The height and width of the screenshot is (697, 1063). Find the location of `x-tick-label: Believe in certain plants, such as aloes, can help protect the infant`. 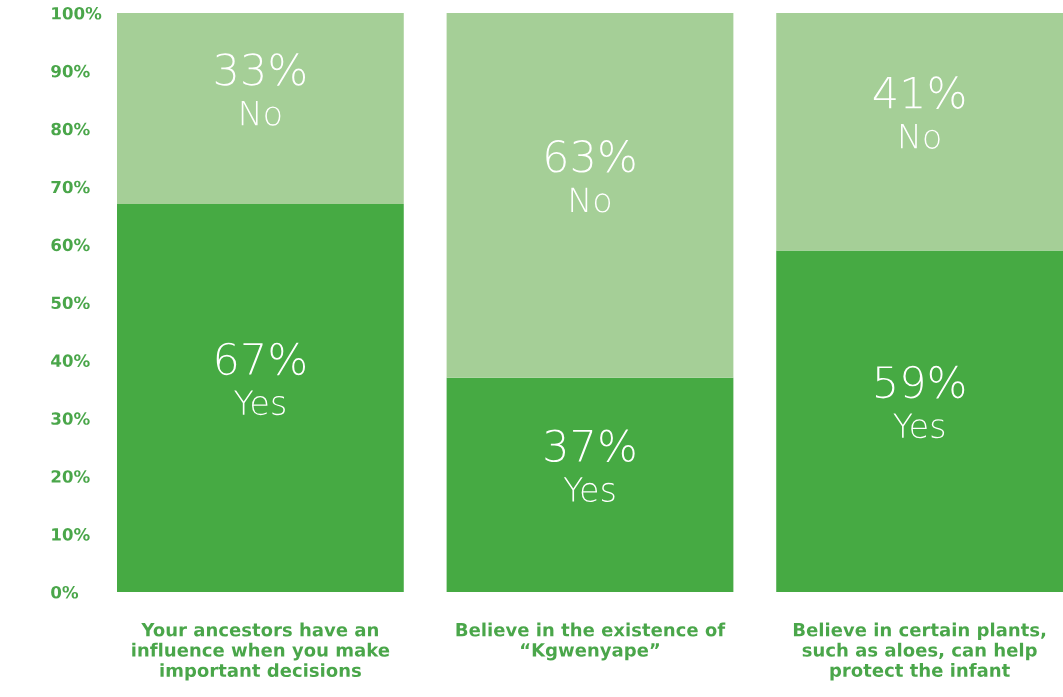

x-tick-label: Believe in certain plants, such as aloes, can help protect the infant is located at coordinates (919, 651).